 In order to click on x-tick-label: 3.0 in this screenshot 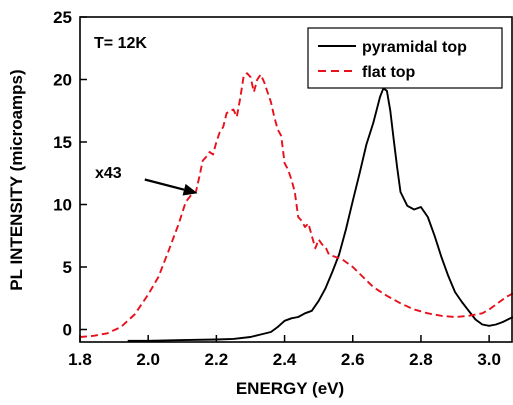, I will do `click(489, 359)`.